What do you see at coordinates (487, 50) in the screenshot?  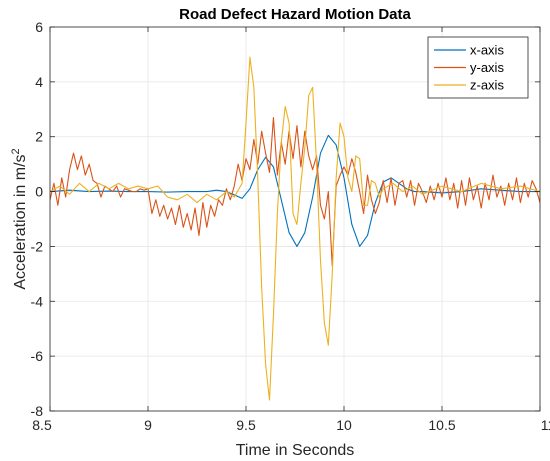 I see `legend-label-x-axis: x-axis` at bounding box center [487, 50].